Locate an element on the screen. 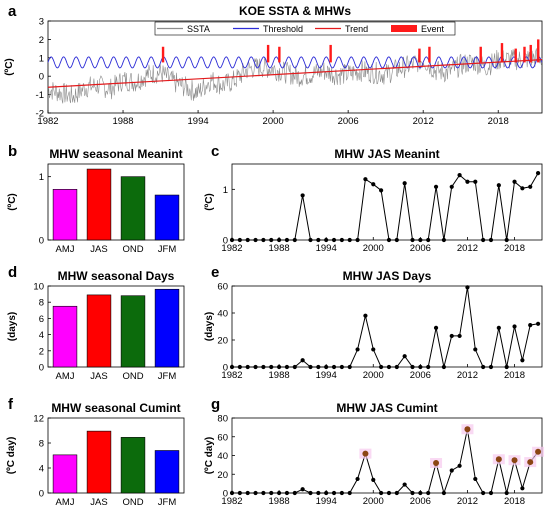 This screenshot has width=550, height=511. y-tick-label: 10 is located at coordinates (38, 287).